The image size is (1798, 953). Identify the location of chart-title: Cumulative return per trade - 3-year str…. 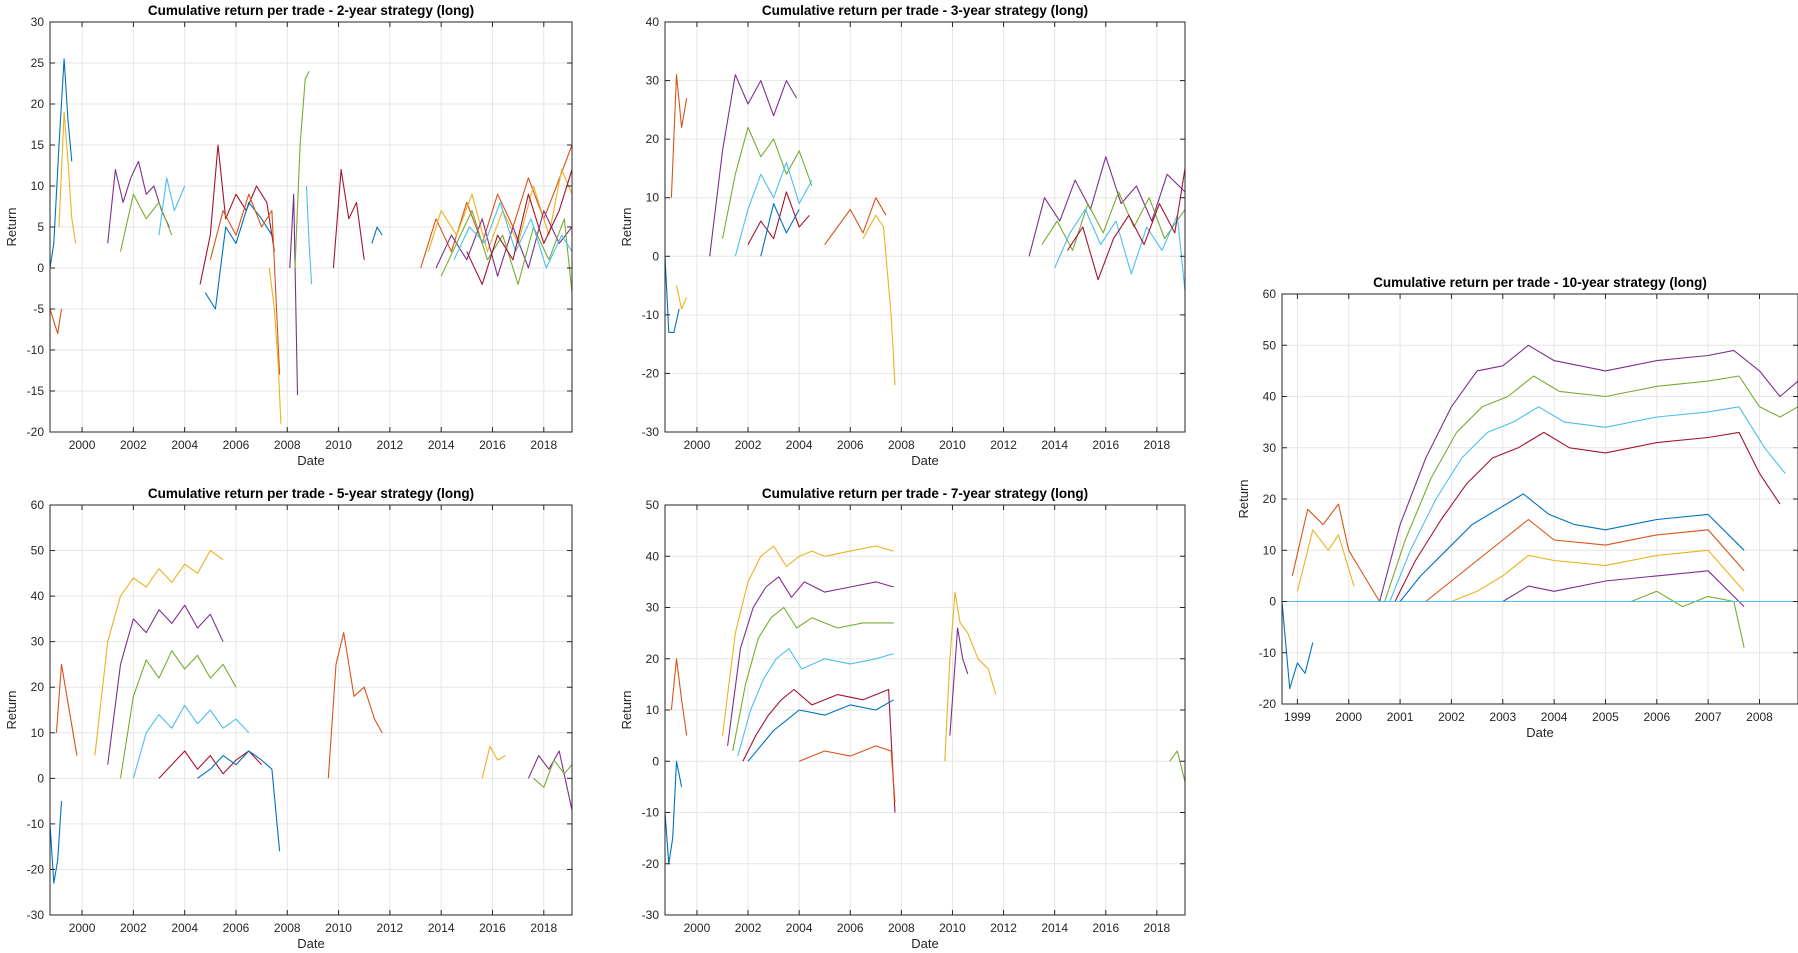
(925, 10).